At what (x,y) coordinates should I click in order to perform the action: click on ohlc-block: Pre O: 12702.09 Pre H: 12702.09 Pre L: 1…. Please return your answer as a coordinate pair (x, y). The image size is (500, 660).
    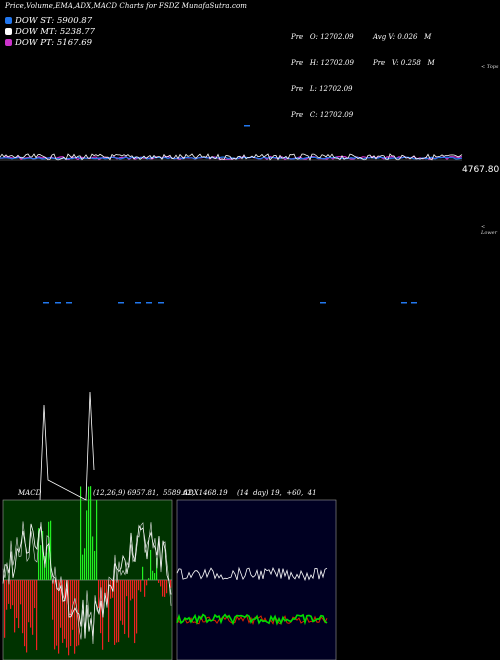
    Looking at the image, I should click on (322, 72).